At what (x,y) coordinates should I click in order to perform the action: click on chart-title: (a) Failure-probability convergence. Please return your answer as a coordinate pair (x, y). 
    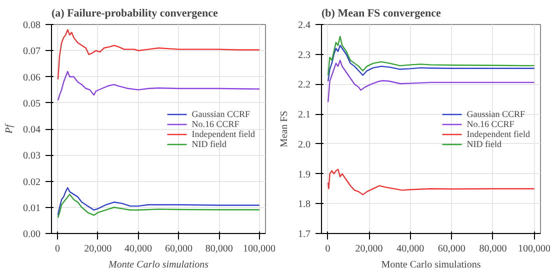
    Looking at the image, I should click on (135, 14).